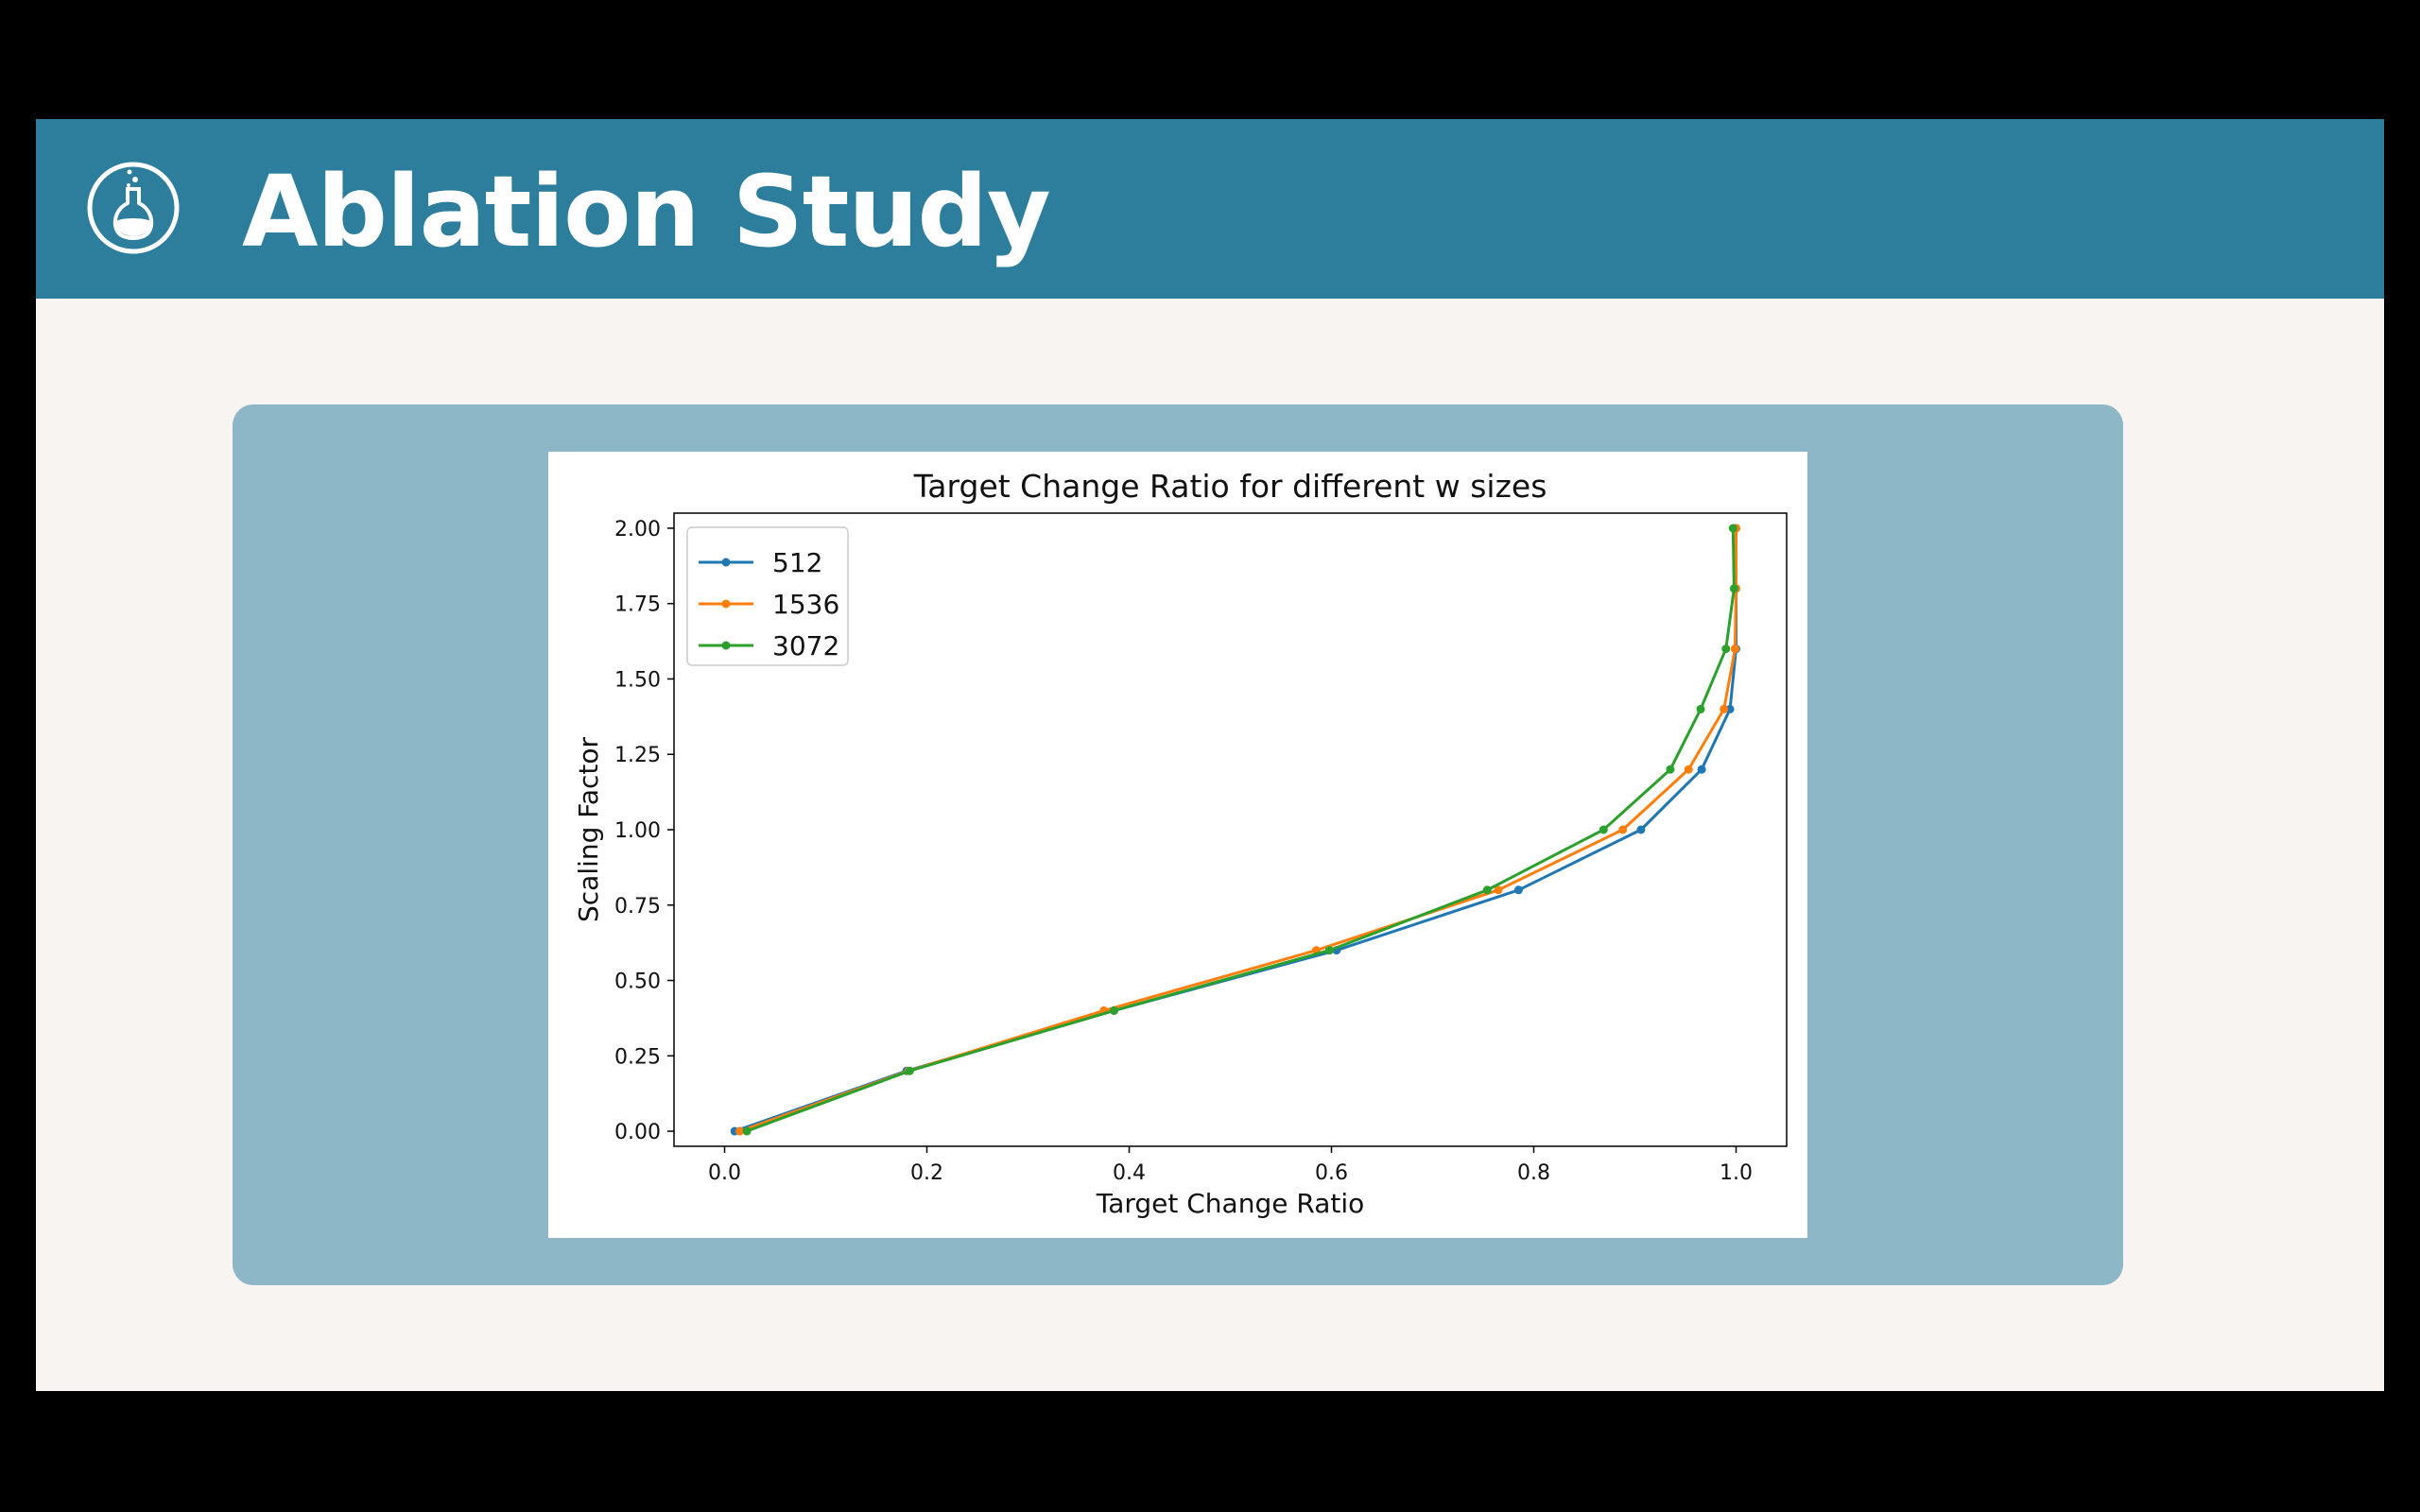  I want to click on legend-label-512: 512, so click(797, 562).